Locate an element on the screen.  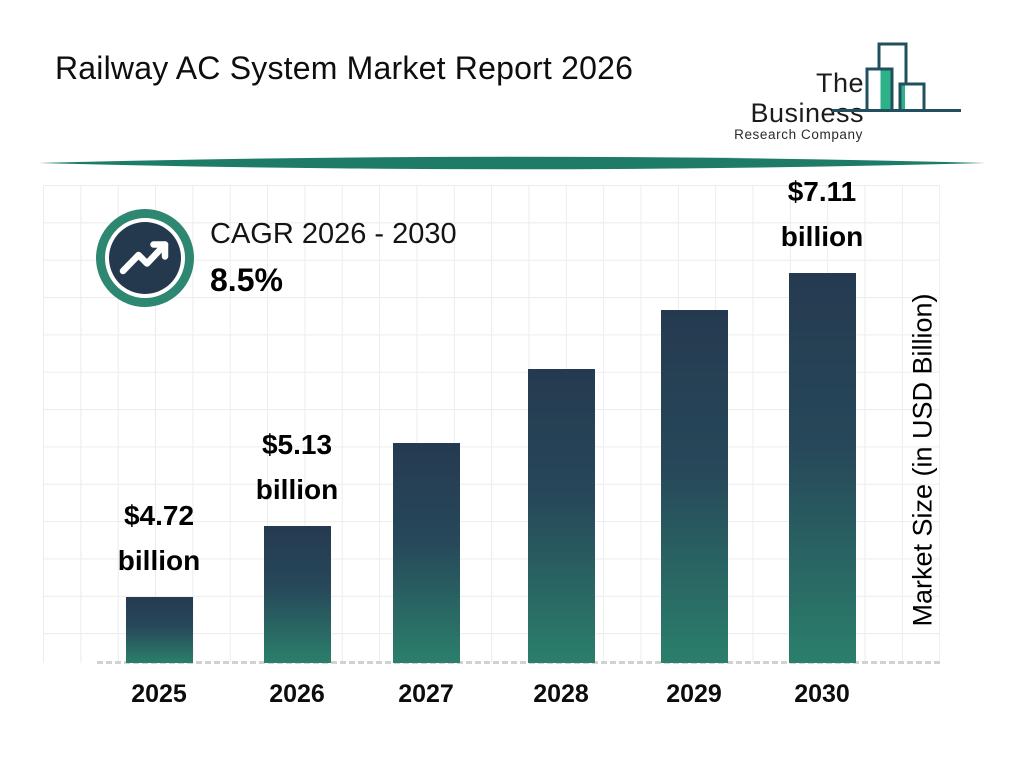
cagr-label: CAGR 2026 - 2030 is located at coordinates (333, 234).